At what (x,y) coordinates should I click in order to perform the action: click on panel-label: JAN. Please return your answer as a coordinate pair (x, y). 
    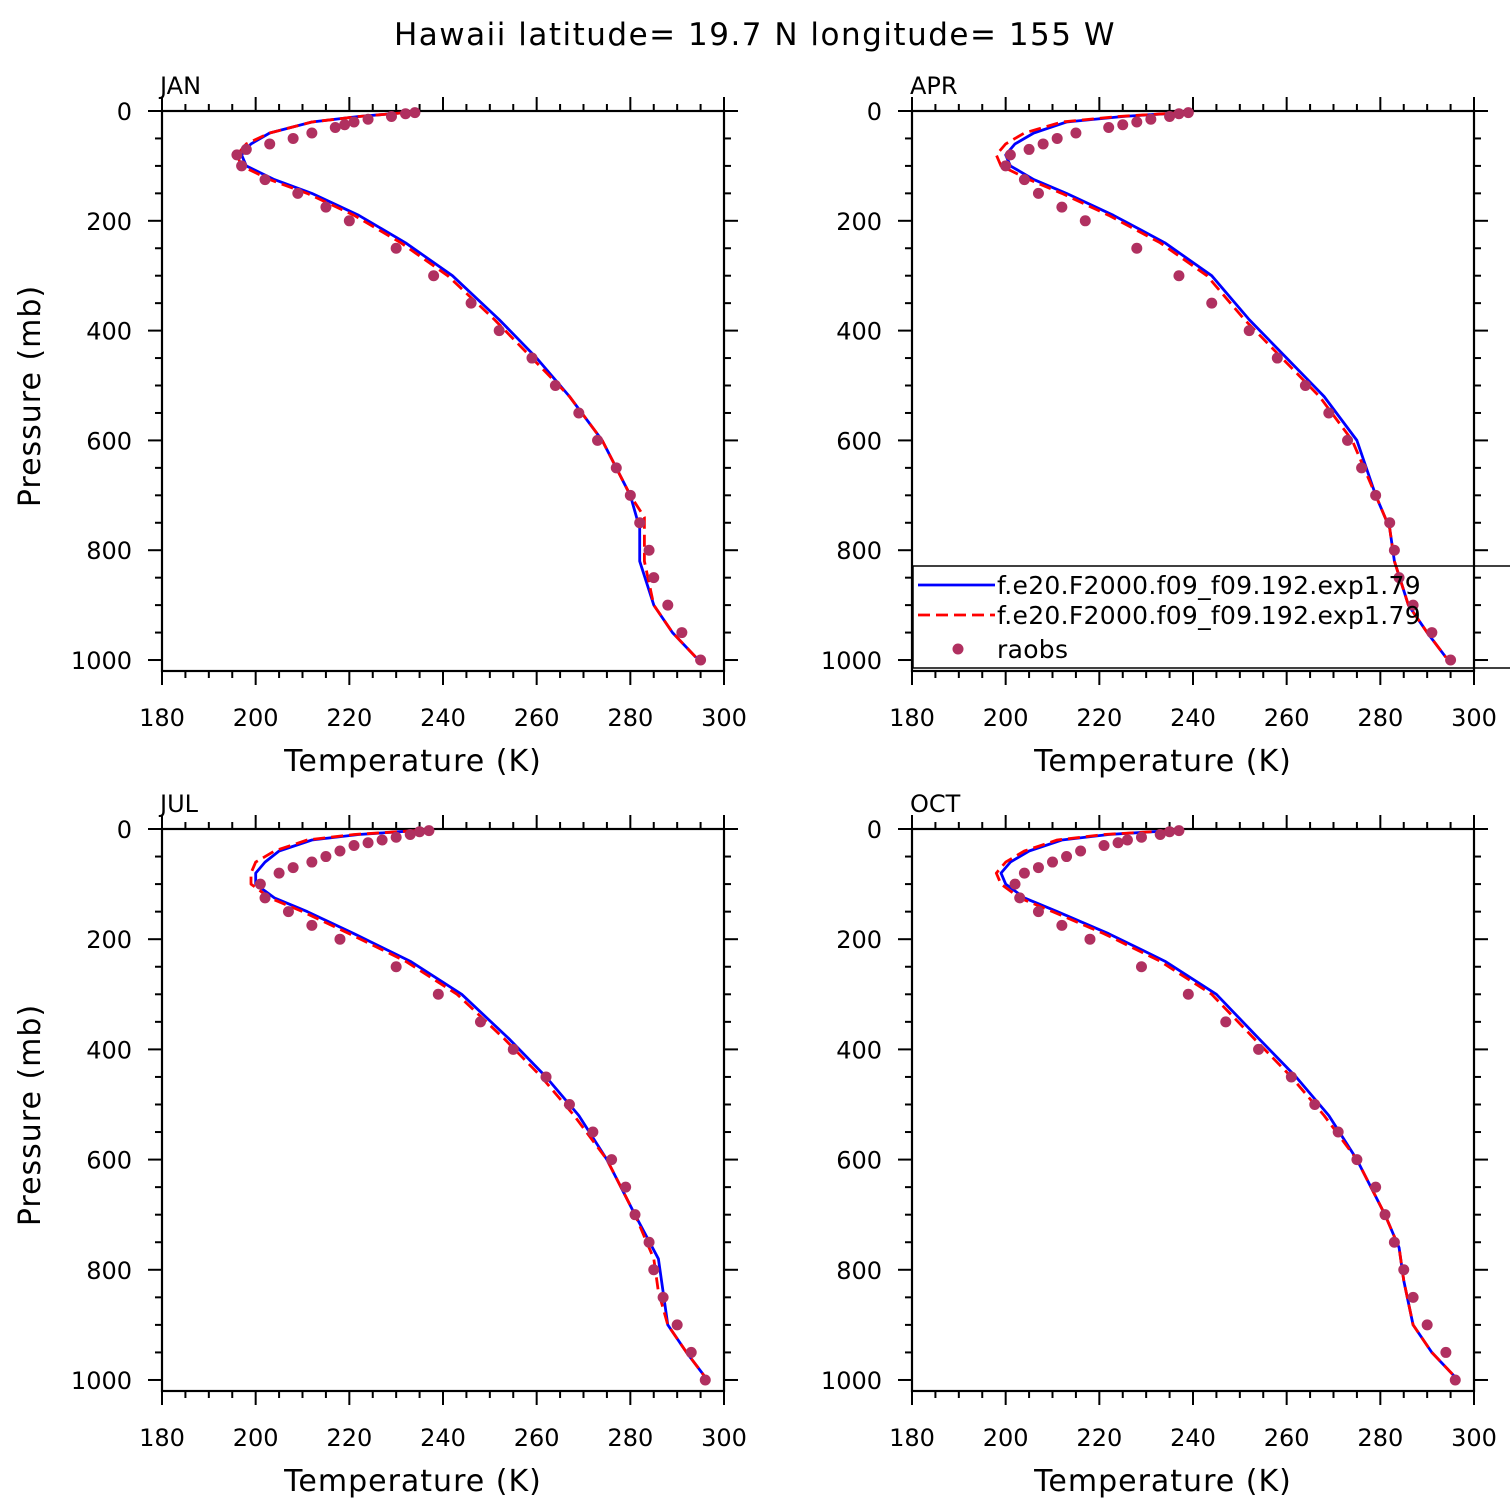
    Looking at the image, I should click on (179, 86).